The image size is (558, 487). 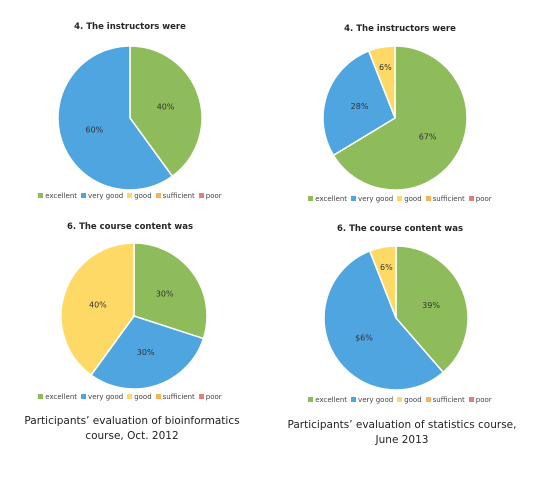 I want to click on data-label: $6%, so click(x=364, y=337).